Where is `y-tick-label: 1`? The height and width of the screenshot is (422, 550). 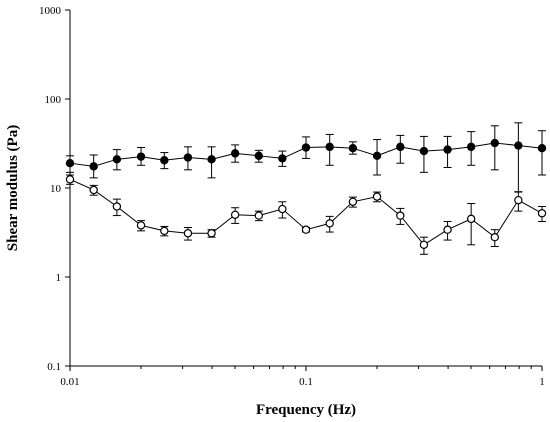 y-tick-label: 1 is located at coordinates (59, 278).